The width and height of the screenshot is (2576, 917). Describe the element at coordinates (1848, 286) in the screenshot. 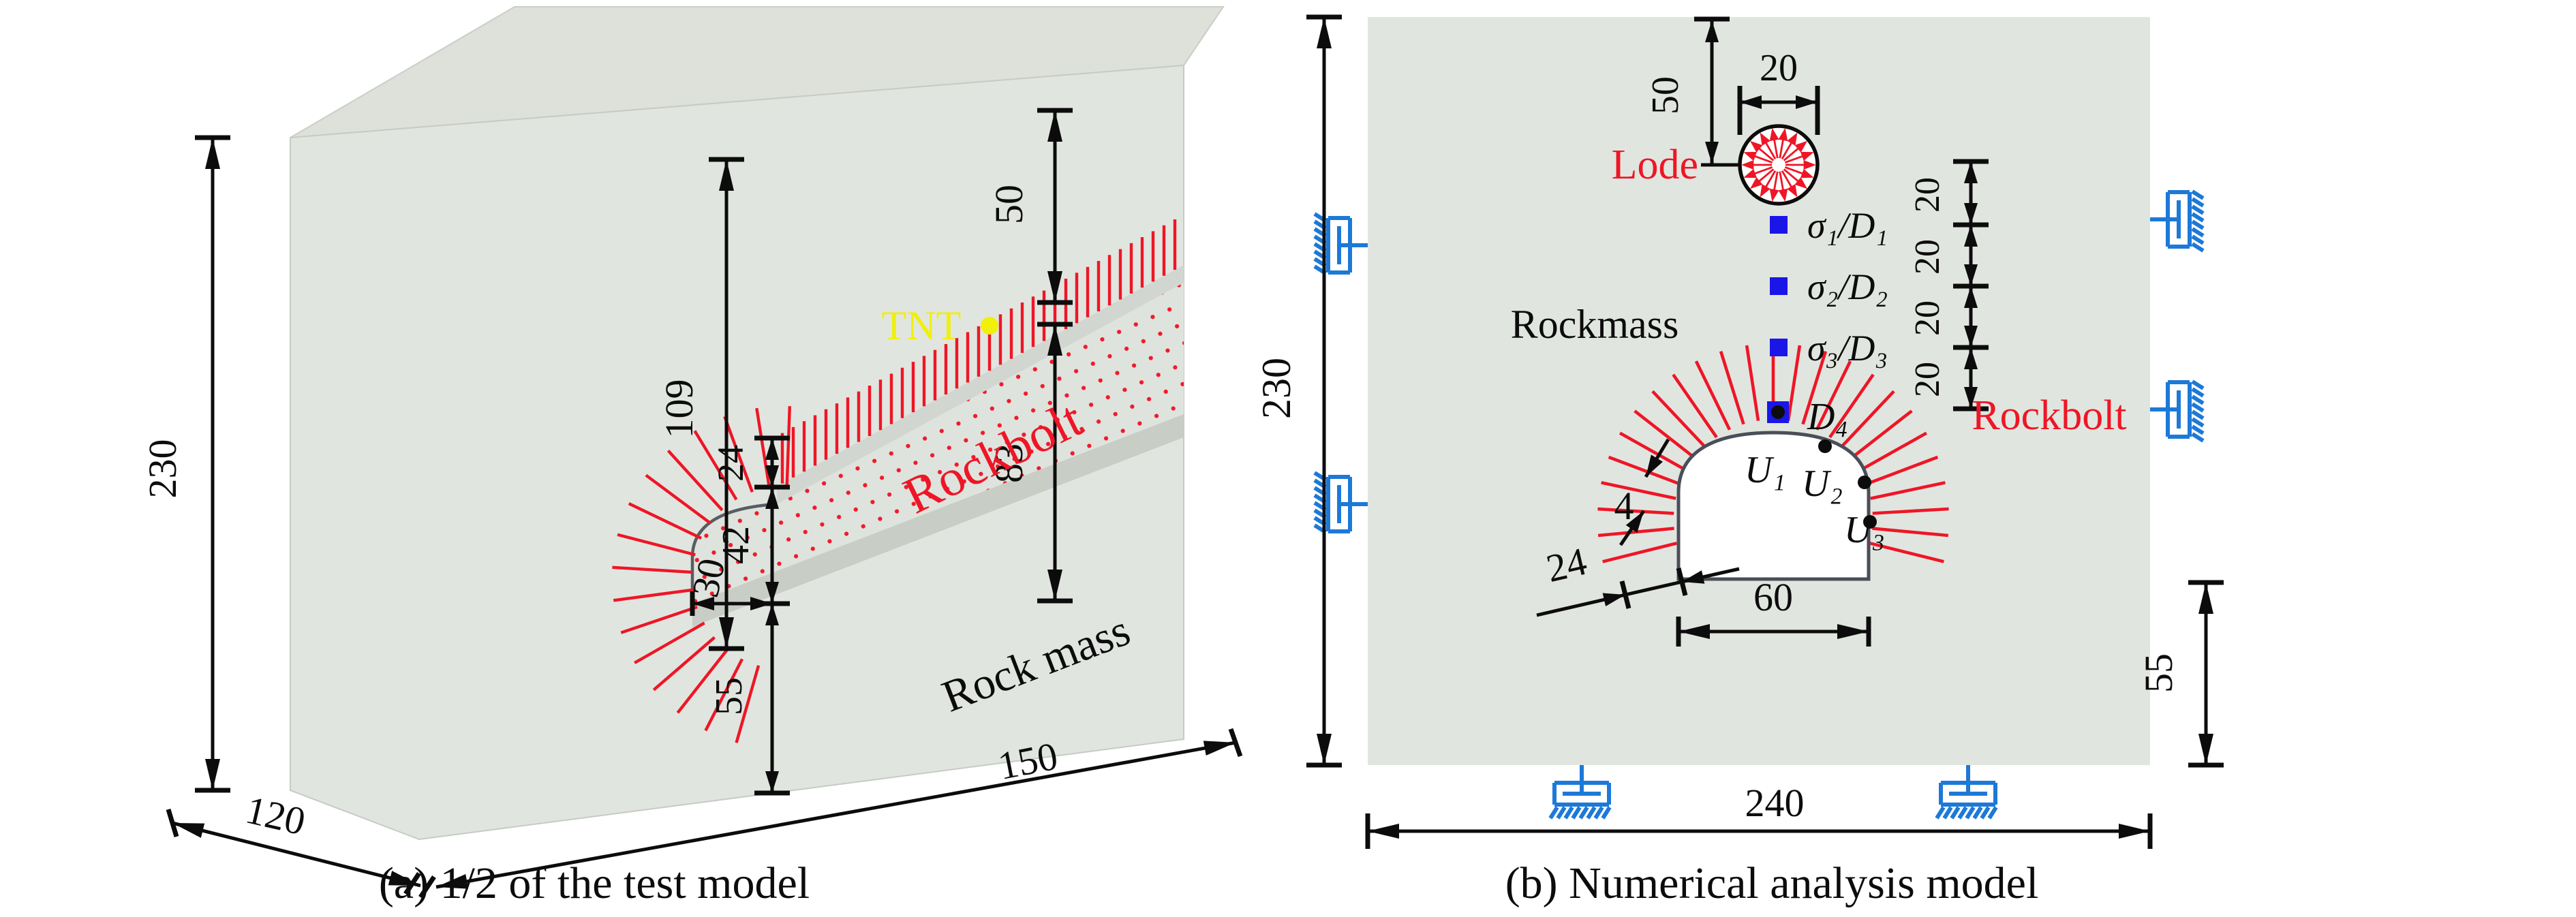

I see `sigma2-label: σ₂/D₂` at that location.